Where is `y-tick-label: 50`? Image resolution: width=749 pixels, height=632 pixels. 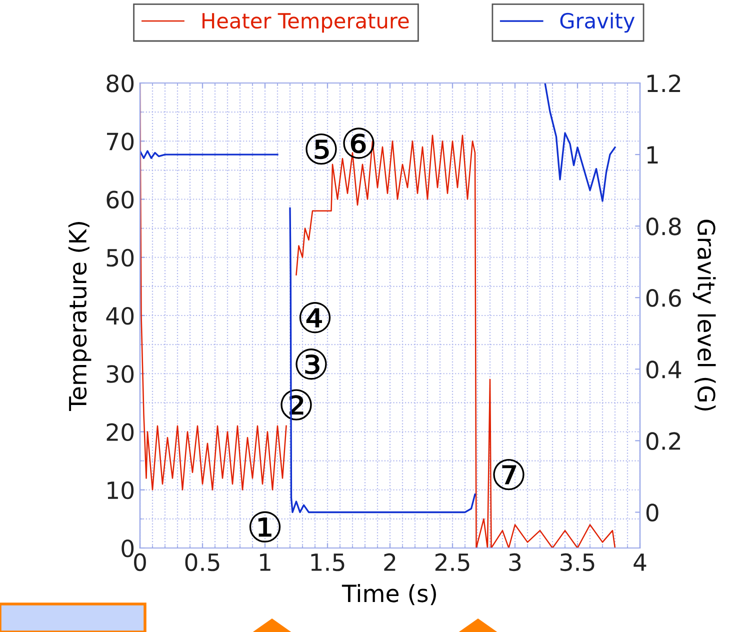
y-tick-label: 50 is located at coordinates (120, 257).